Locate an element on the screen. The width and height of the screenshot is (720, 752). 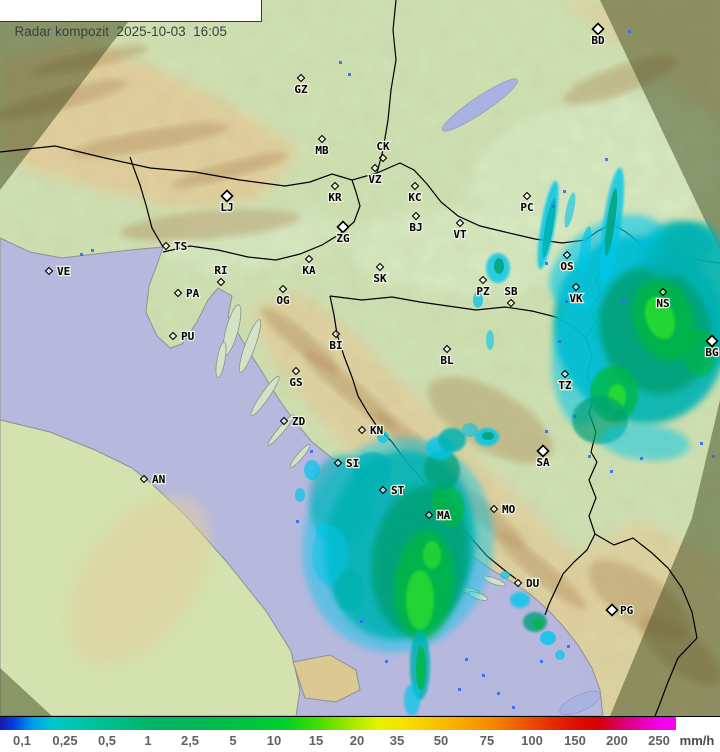
station-label-mb: MB is located at coordinates (322, 150).